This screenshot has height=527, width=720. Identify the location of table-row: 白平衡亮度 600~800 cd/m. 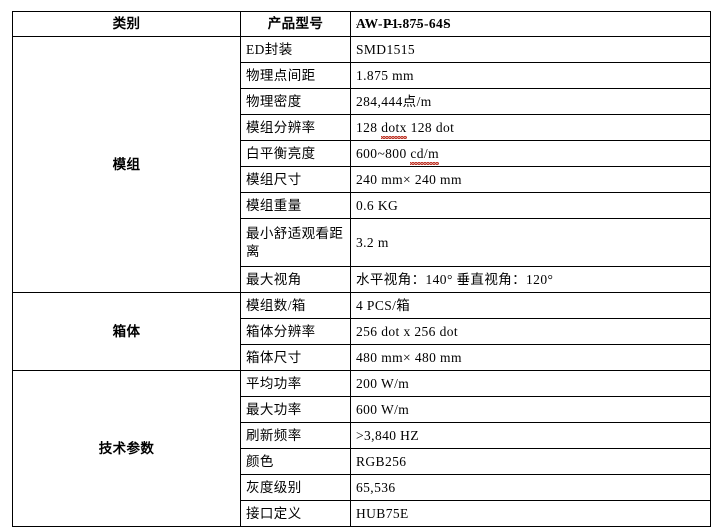
(362, 153).